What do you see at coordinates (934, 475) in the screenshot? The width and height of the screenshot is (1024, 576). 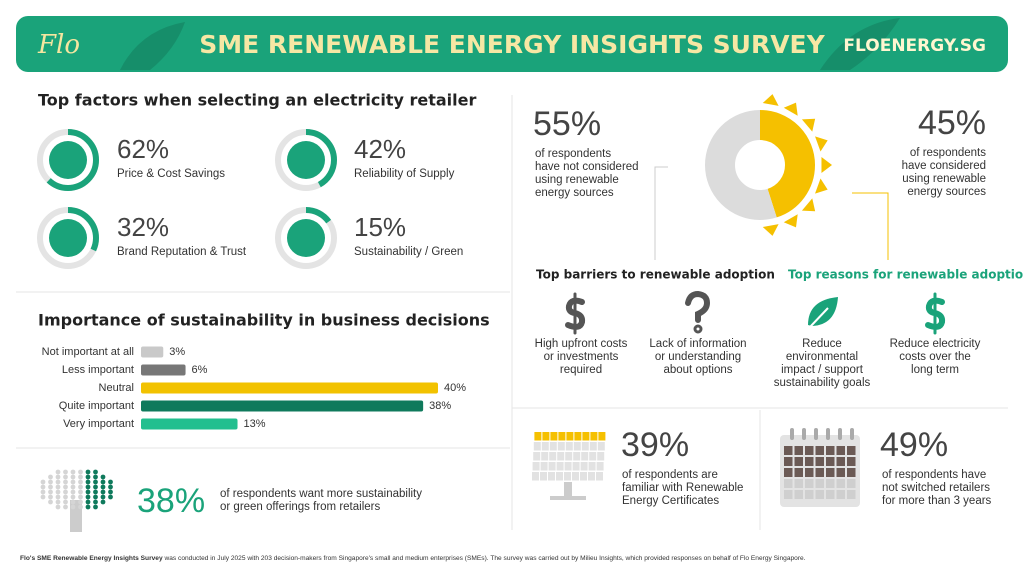 I see `text-line: of respondents have` at bounding box center [934, 475].